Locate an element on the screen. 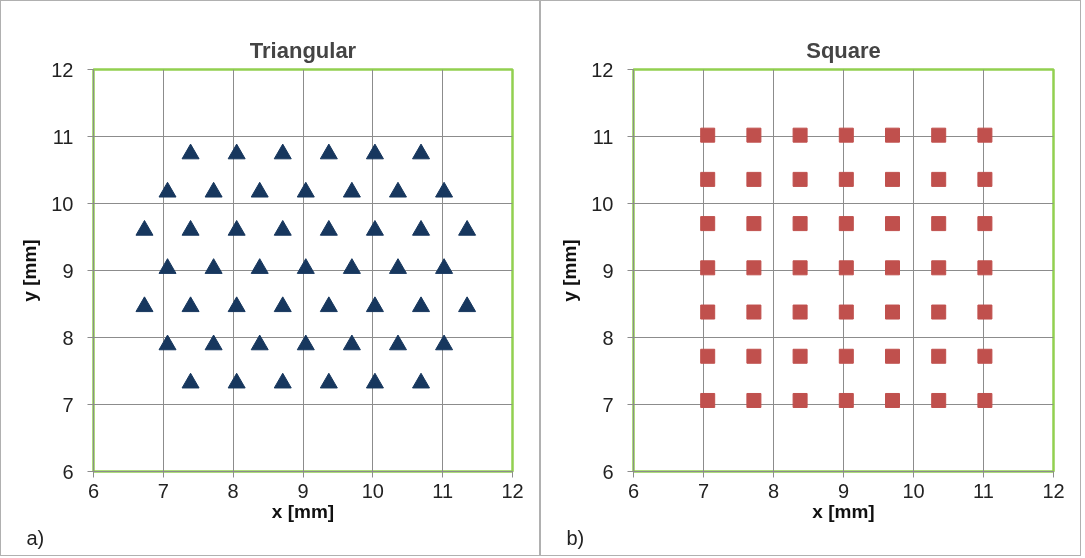 This screenshot has height=558, width=1085. x-tick-label: 9 is located at coordinates (303, 490).